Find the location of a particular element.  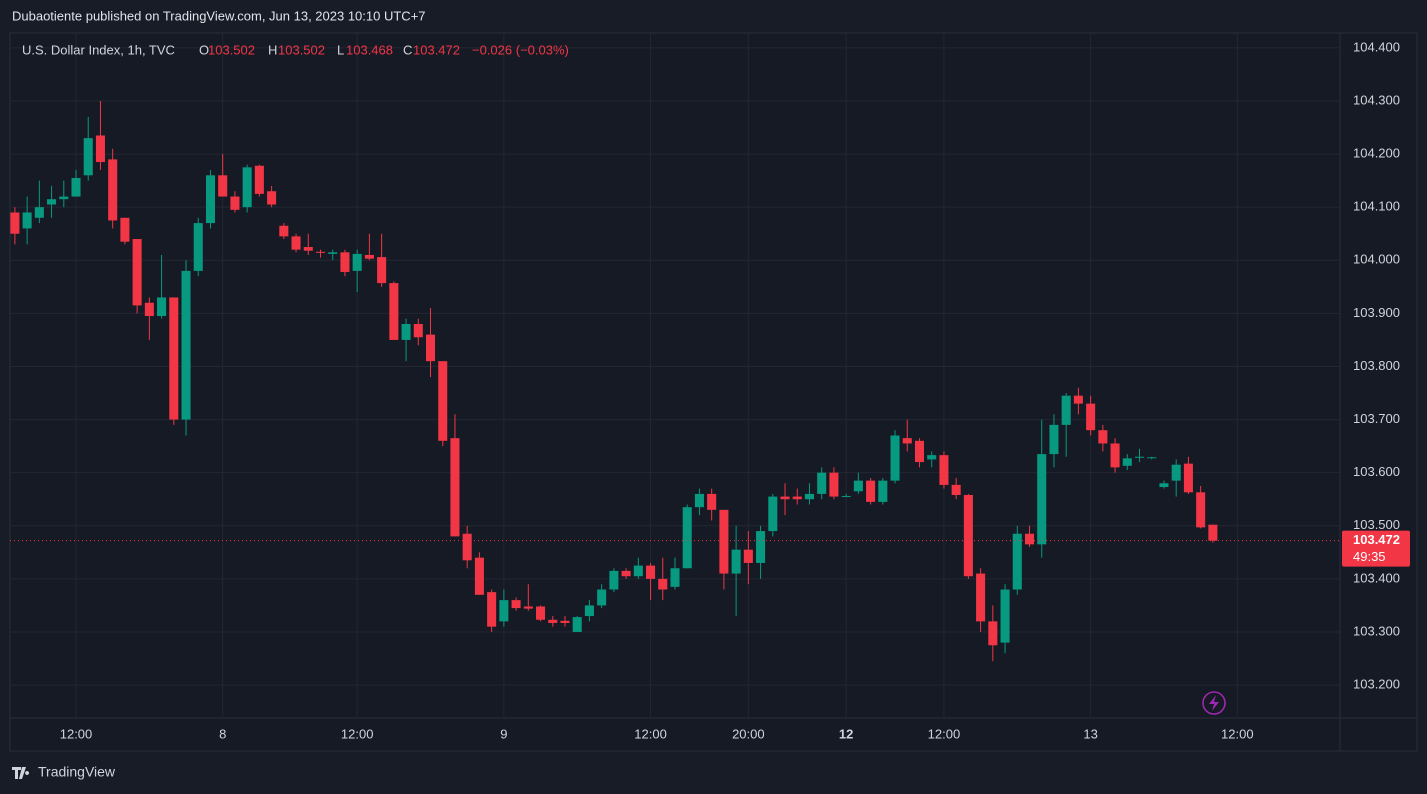

legend-label: H is located at coordinates (272, 49).